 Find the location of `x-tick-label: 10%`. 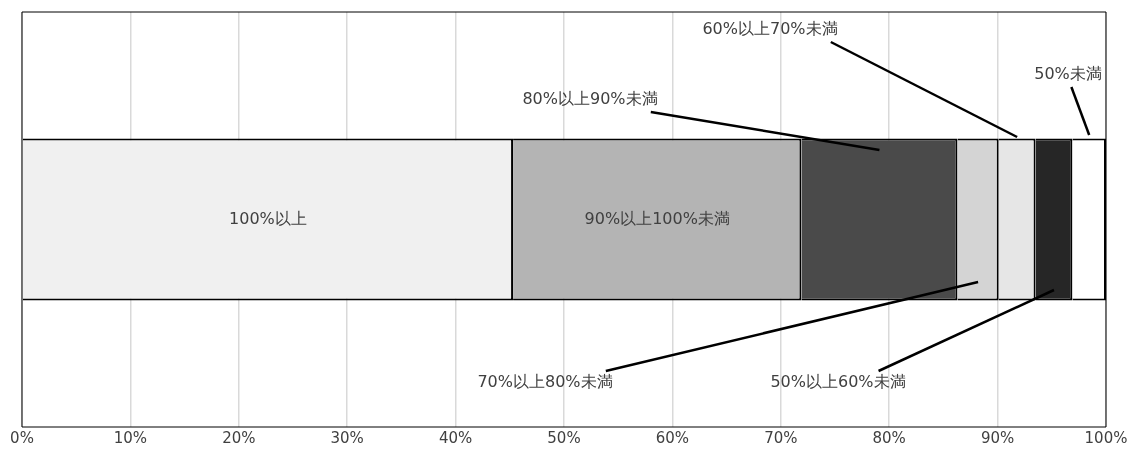

x-tick-label: 10% is located at coordinates (130, 437).